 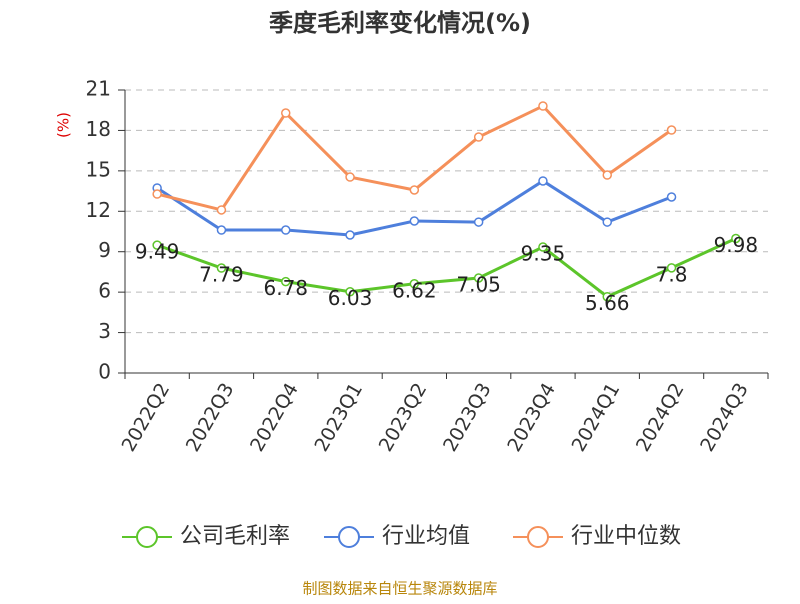 I want to click on x-tick-label: 2022Q4, so click(x=274, y=417).